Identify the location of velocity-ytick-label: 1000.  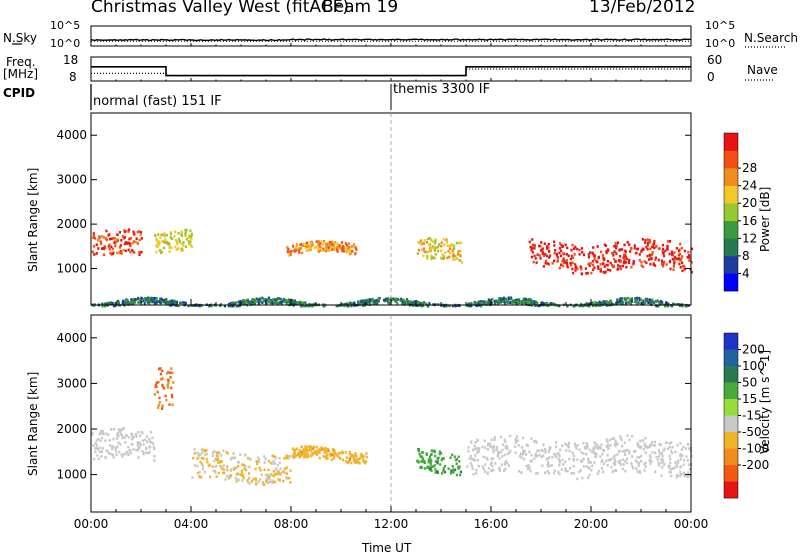
(71, 475).